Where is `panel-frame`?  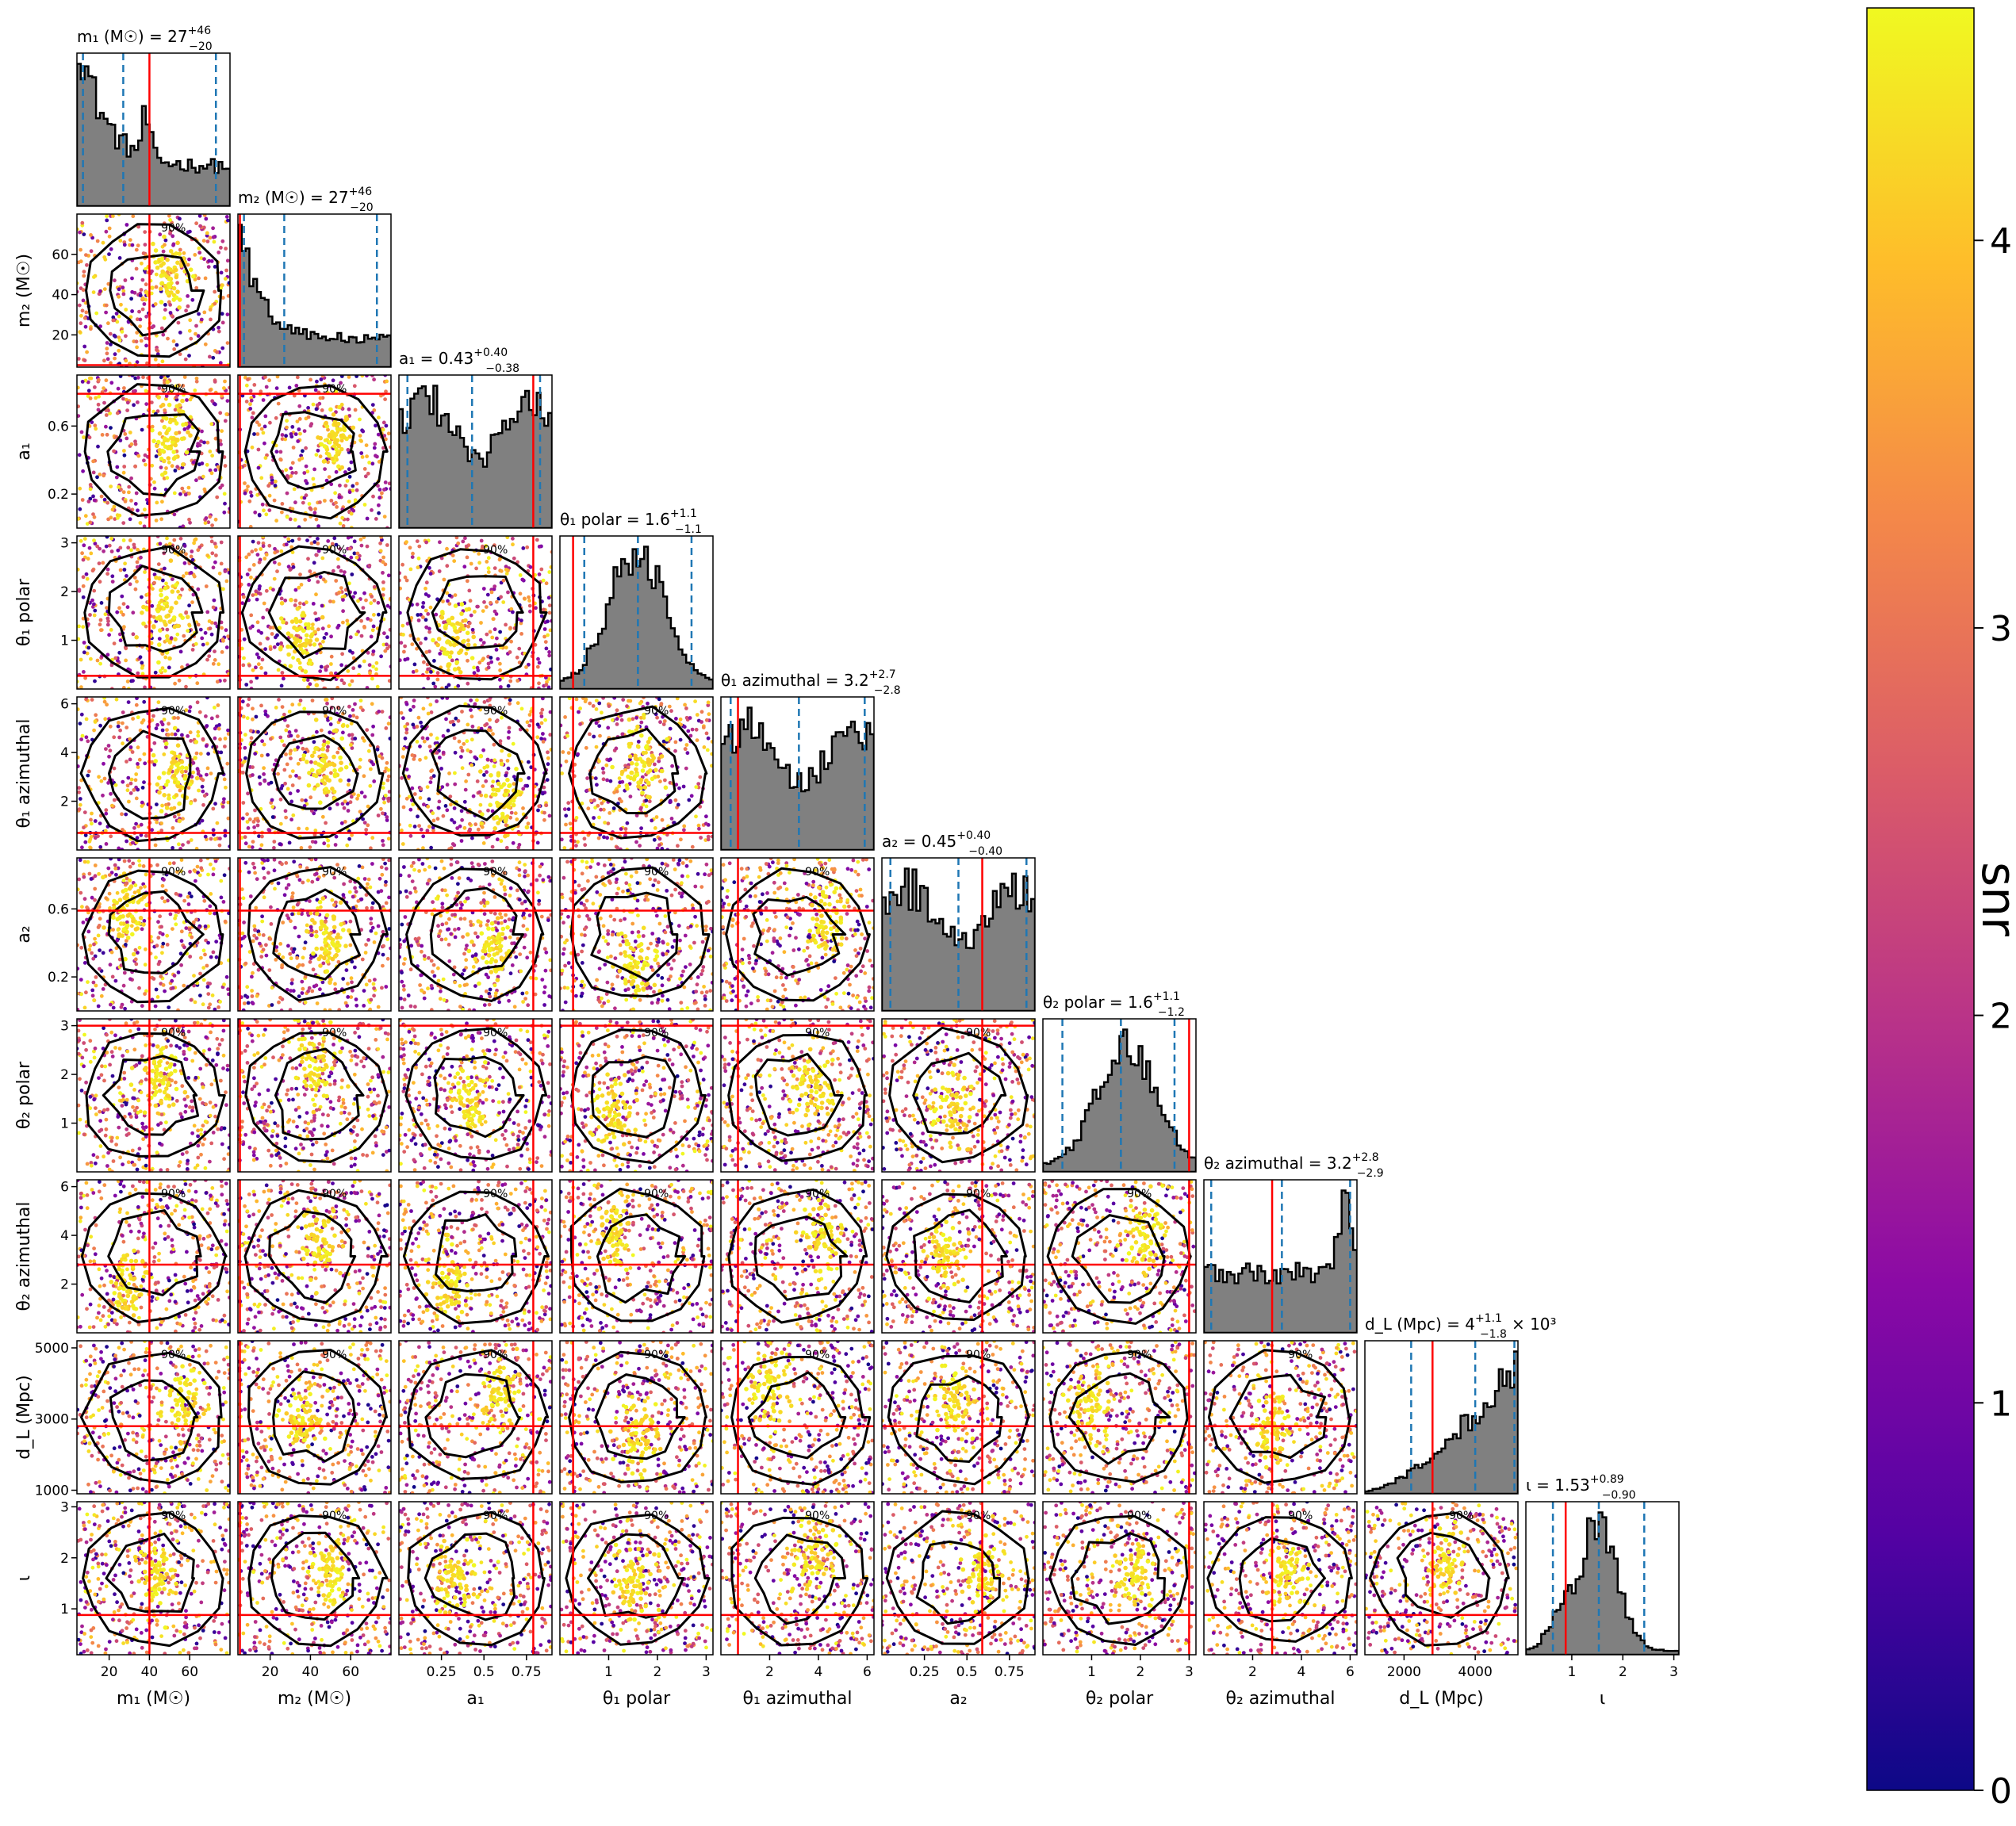 panel-frame is located at coordinates (475, 451).